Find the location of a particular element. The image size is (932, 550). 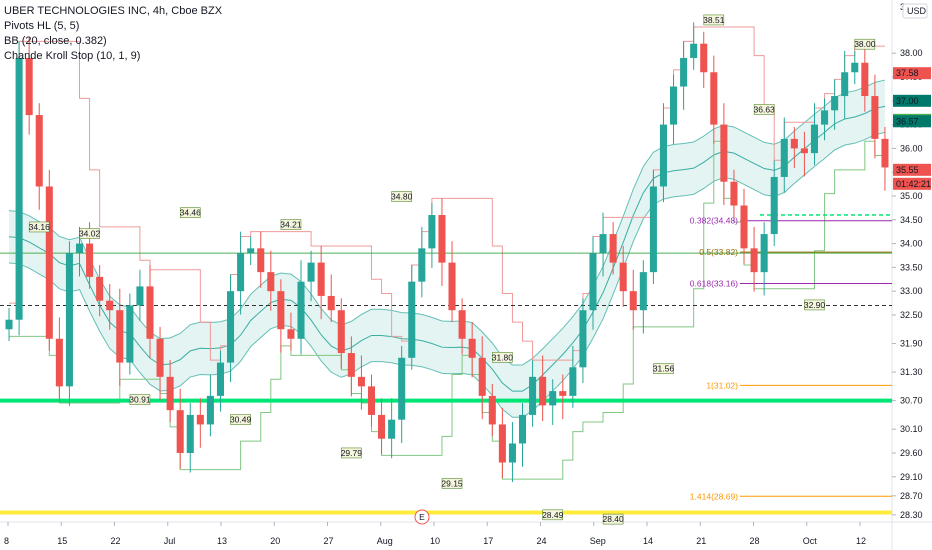

fib-level-label: 1(31.02) is located at coordinates (722, 385).